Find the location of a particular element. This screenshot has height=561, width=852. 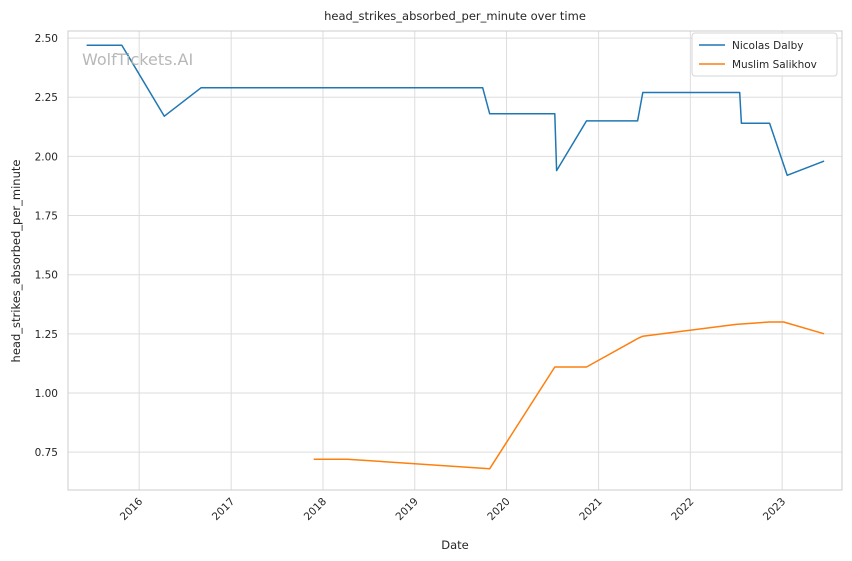

x-tick-label: 2020 is located at coordinates (498, 509).